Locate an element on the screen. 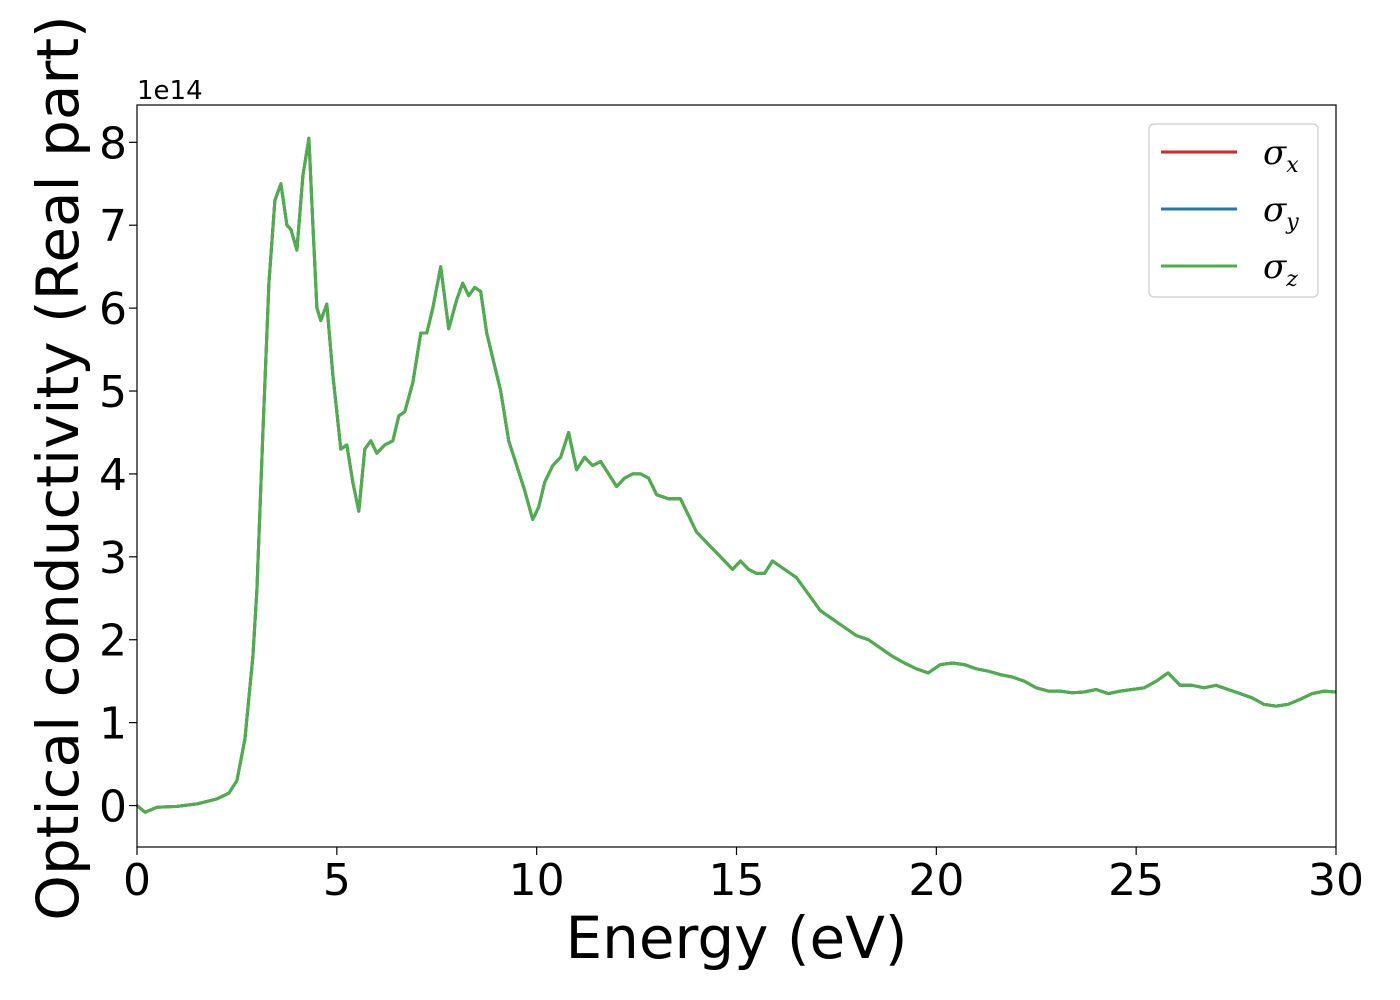 Image resolution: width=1400 pixels, height=1000 pixels. y-tick-label: 5 is located at coordinates (113, 392).